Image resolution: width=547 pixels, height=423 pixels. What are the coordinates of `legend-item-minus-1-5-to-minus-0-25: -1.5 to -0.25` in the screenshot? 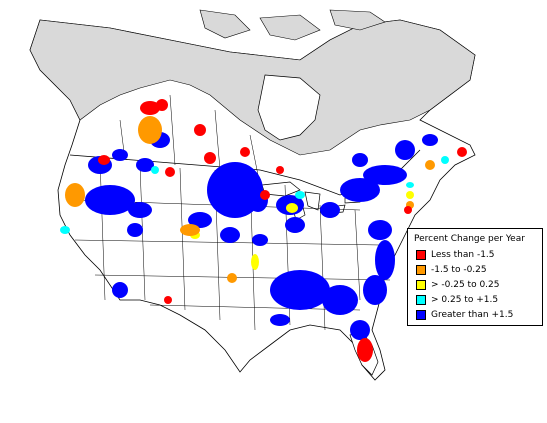 It's located at (451, 270).